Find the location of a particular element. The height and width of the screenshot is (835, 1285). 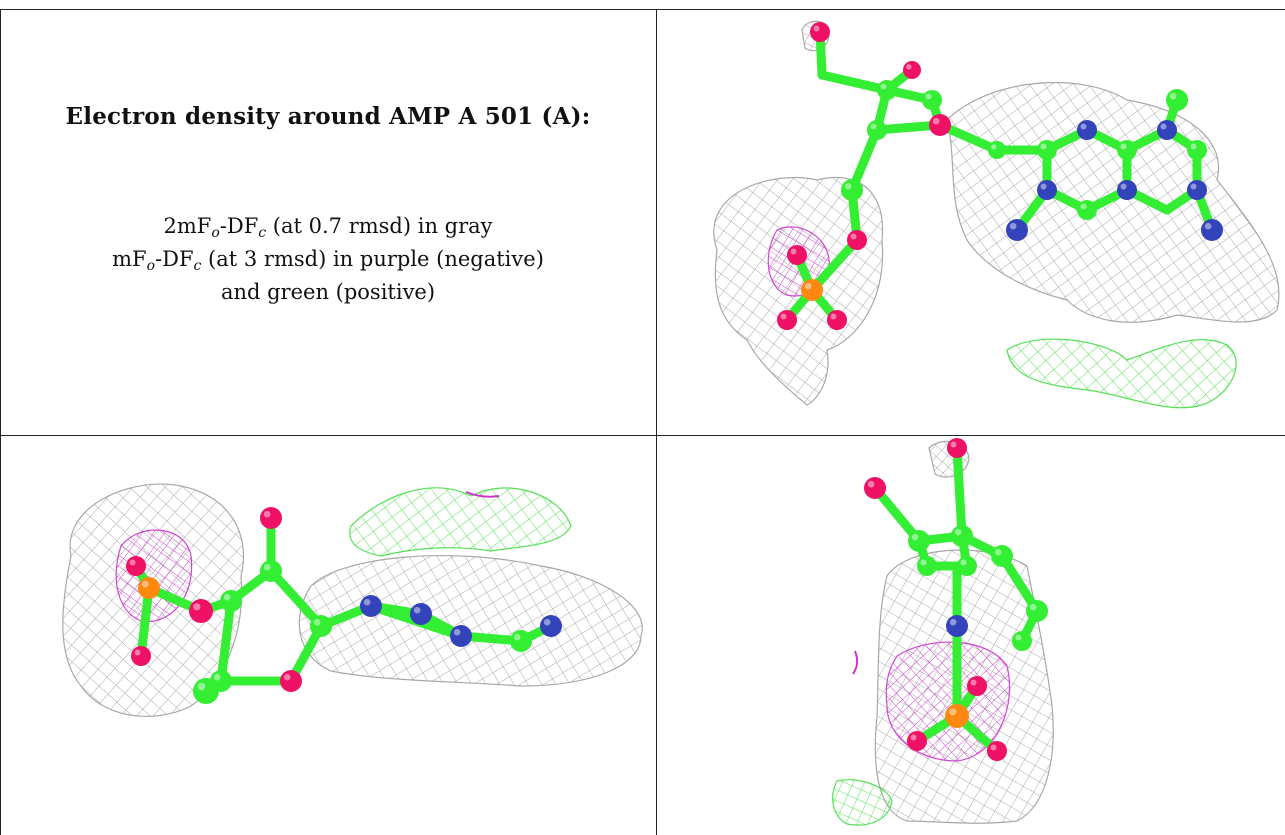

table-border-left is located at coordinates (0, 422).